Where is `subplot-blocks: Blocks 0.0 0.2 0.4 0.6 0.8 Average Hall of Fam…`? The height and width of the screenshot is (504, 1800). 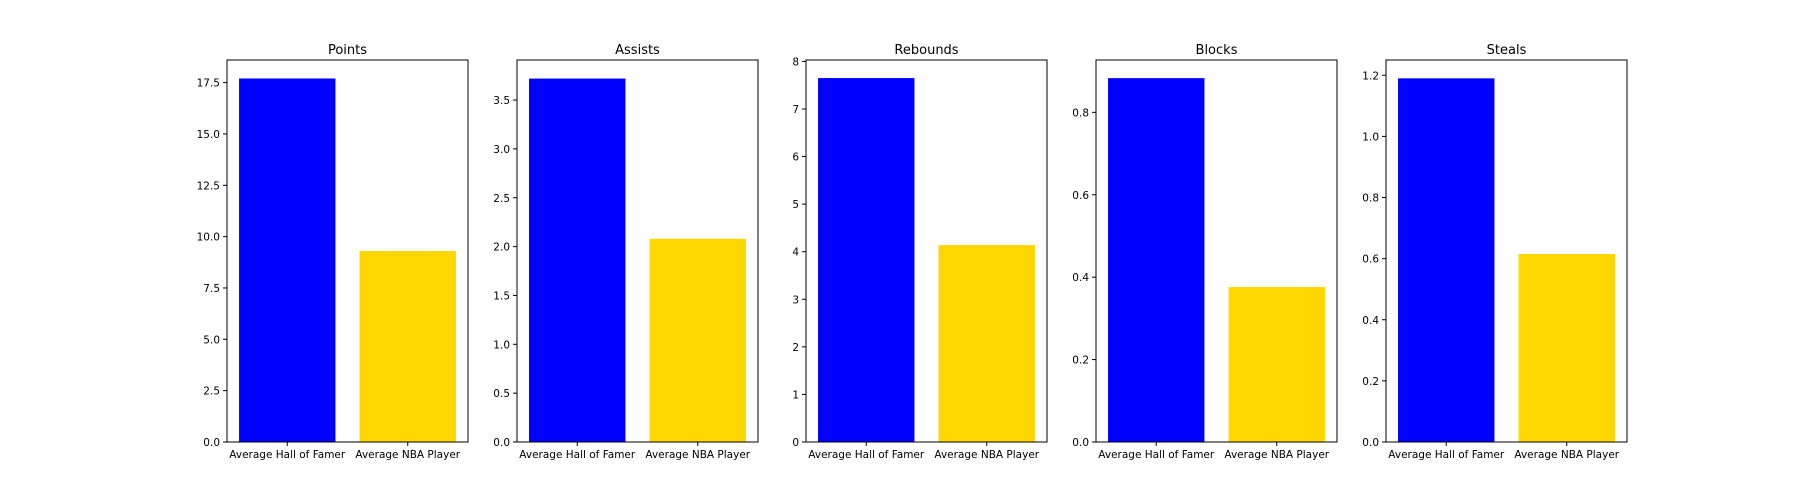 subplot-blocks: Blocks 0.0 0.2 0.4 0.6 0.8 Average Hall of Fam… is located at coordinates (1205, 252).